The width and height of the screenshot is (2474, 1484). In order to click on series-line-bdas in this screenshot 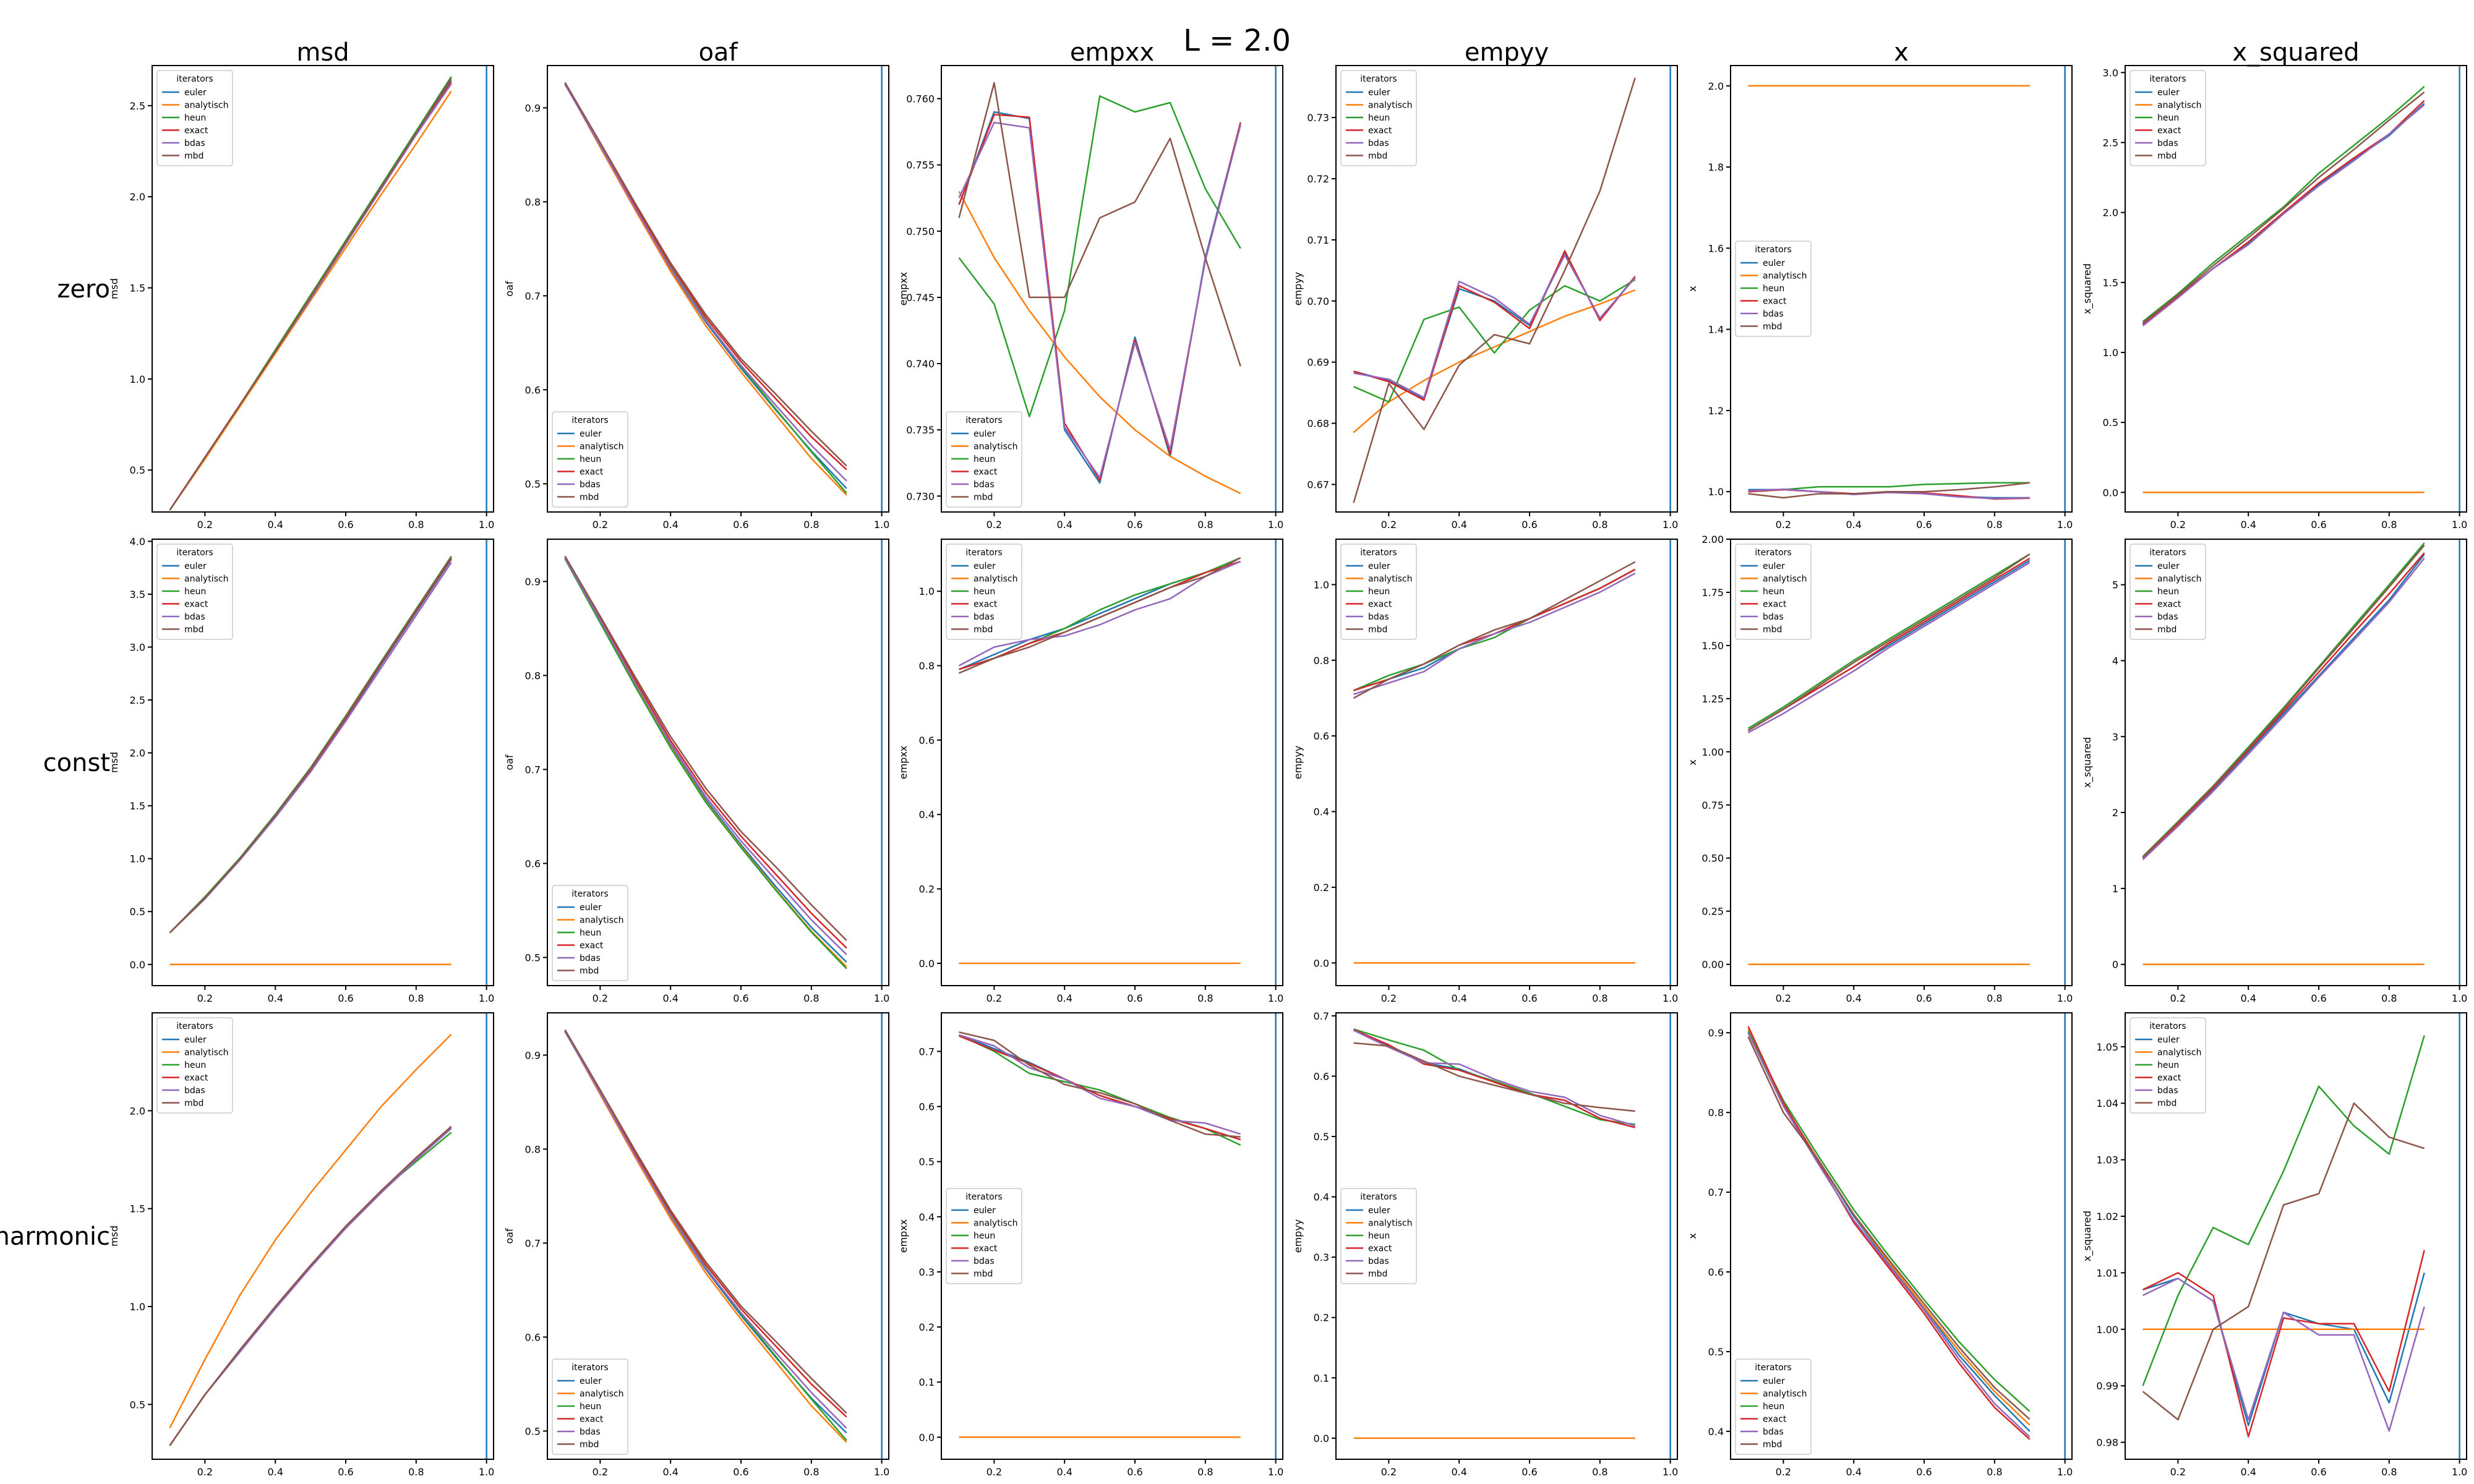, I will do `click(705, 756)`.